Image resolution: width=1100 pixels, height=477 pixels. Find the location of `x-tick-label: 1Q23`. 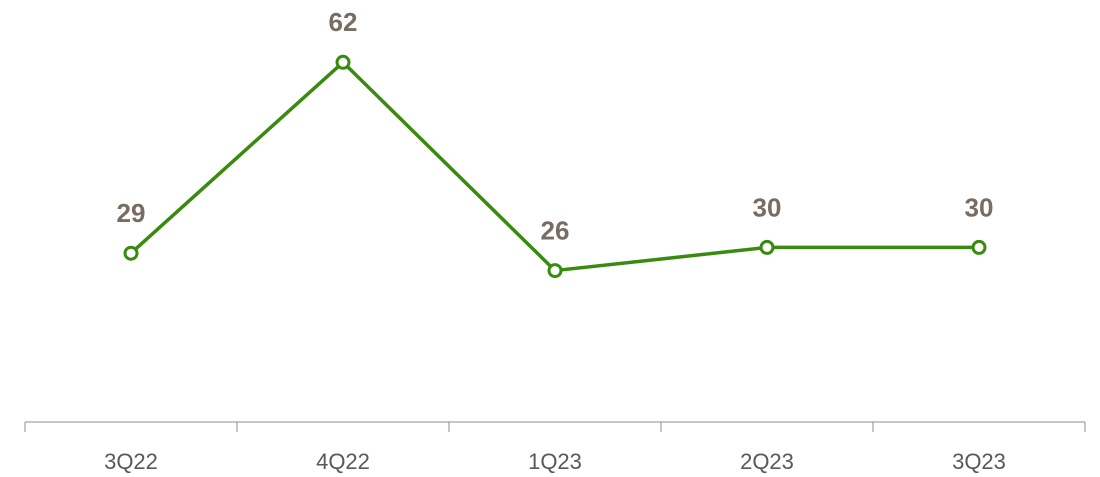

x-tick-label: 1Q23 is located at coordinates (555, 461).